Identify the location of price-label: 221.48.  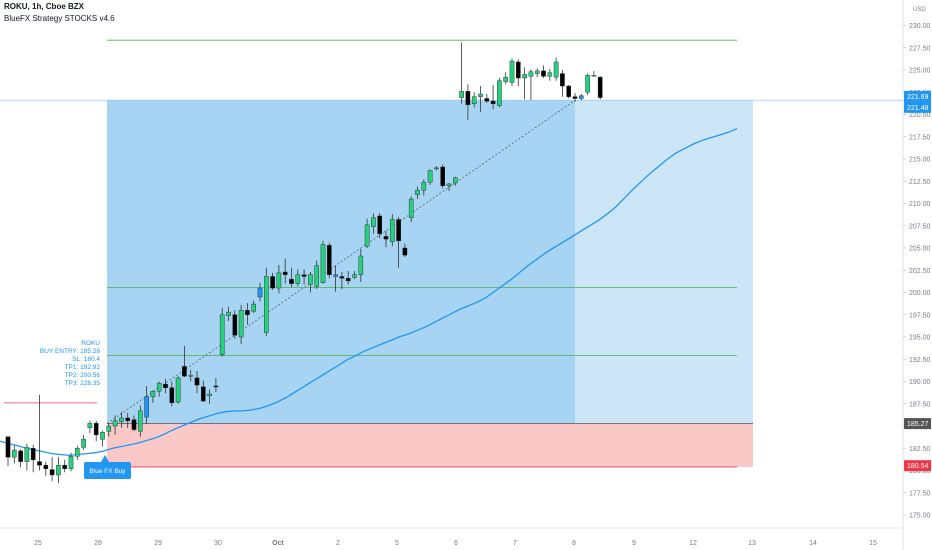
(917, 107).